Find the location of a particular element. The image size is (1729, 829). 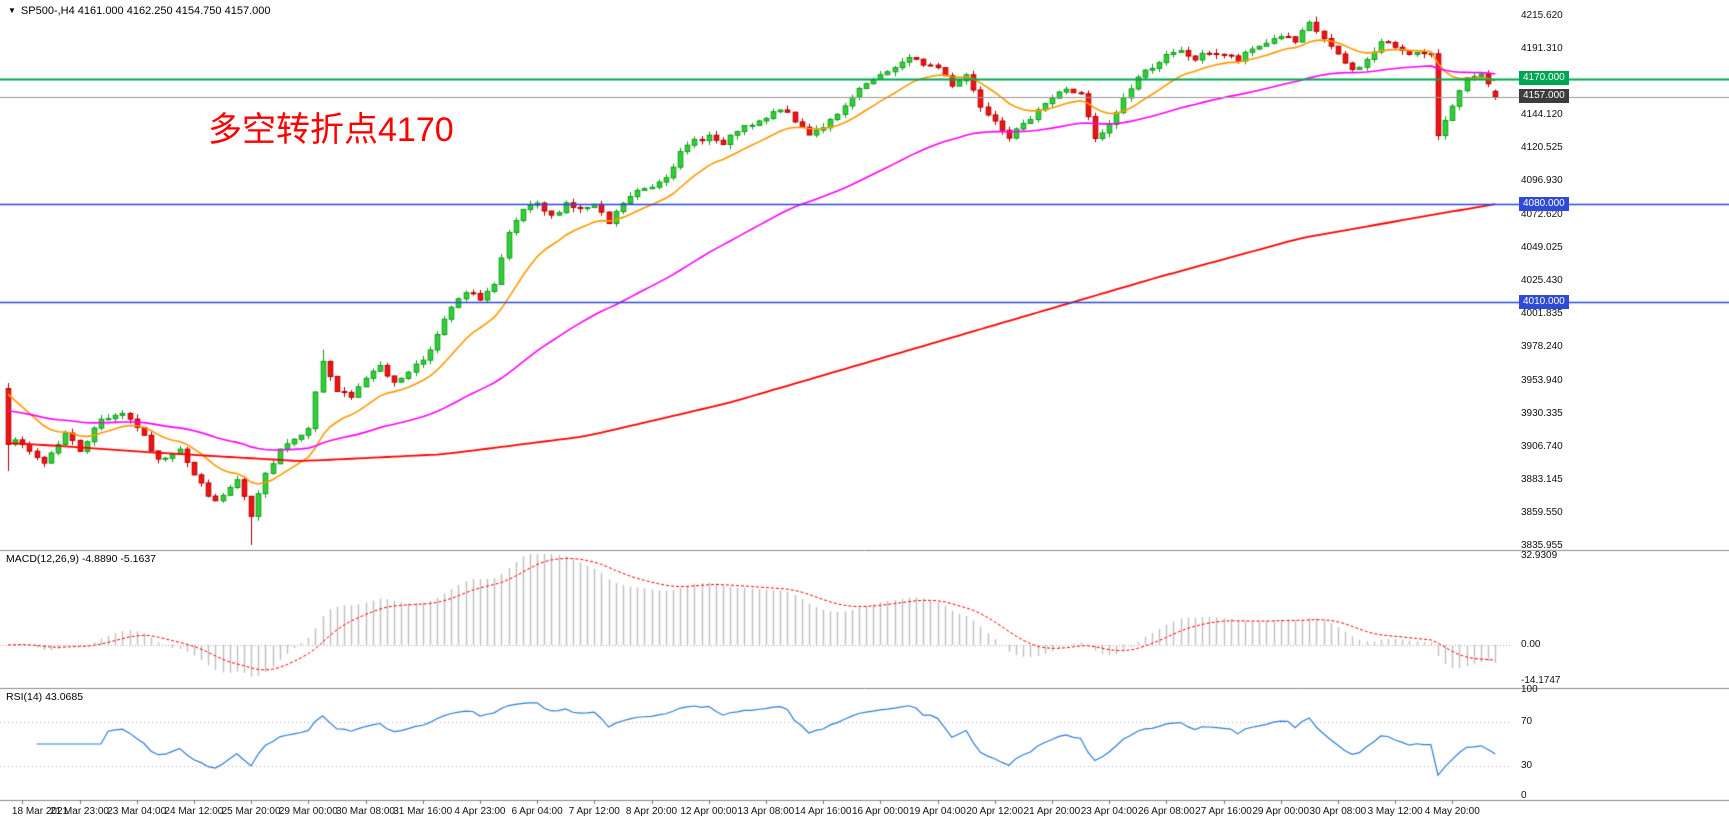

price-tick-label: 4072.620 is located at coordinates (1542, 215).